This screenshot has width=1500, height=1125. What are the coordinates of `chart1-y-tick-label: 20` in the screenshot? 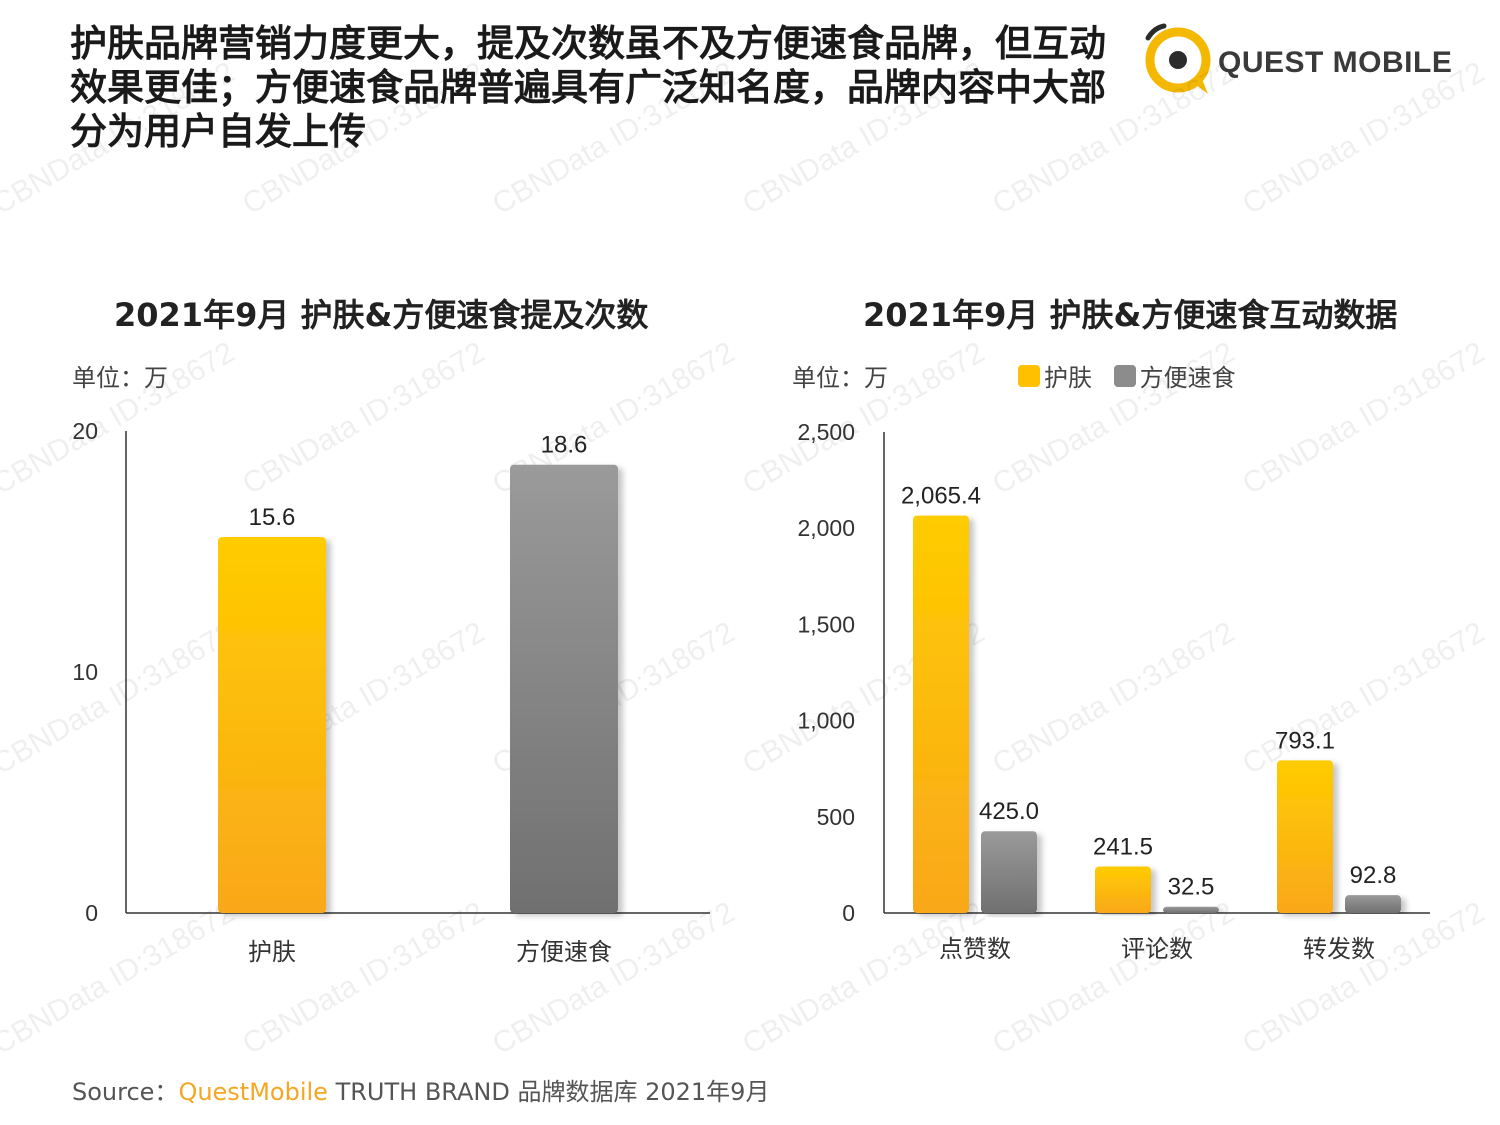 It's located at (85, 431).